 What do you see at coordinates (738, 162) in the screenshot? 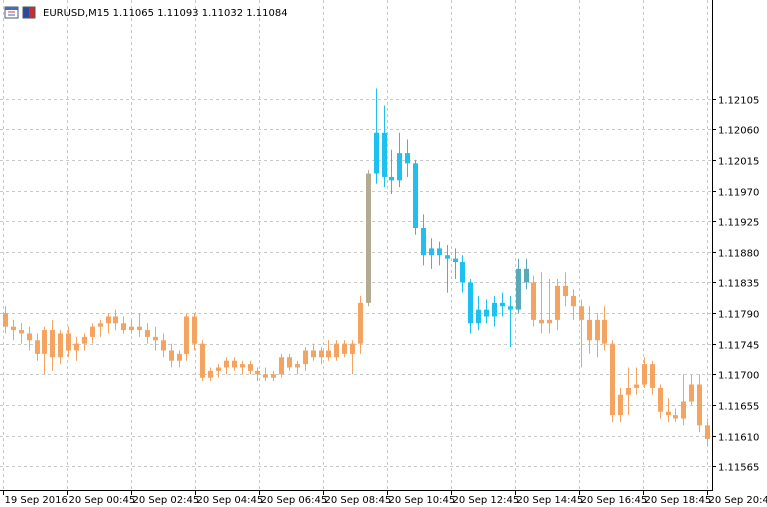
I see `y-tick-label: 1.12015` at bounding box center [738, 162].